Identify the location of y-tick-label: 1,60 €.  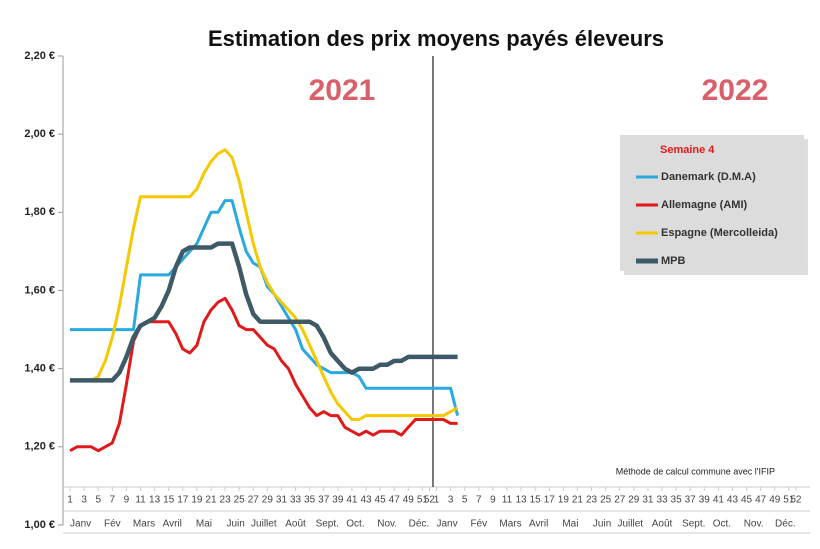
(39, 290).